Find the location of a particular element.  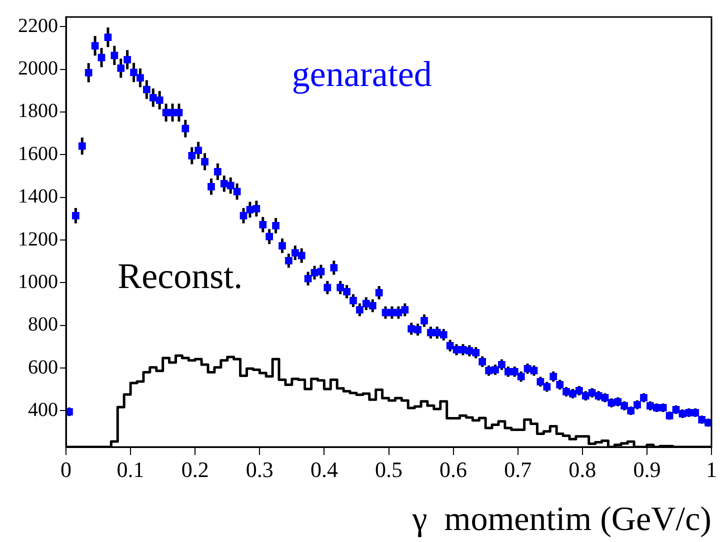

y-tick-label: 1800 is located at coordinates (38, 111).